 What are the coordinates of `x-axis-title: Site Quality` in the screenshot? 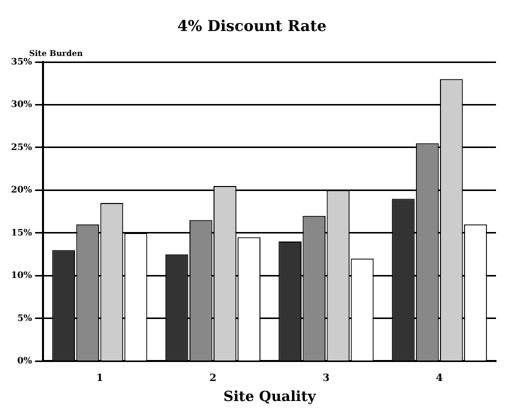 It's located at (270, 397).